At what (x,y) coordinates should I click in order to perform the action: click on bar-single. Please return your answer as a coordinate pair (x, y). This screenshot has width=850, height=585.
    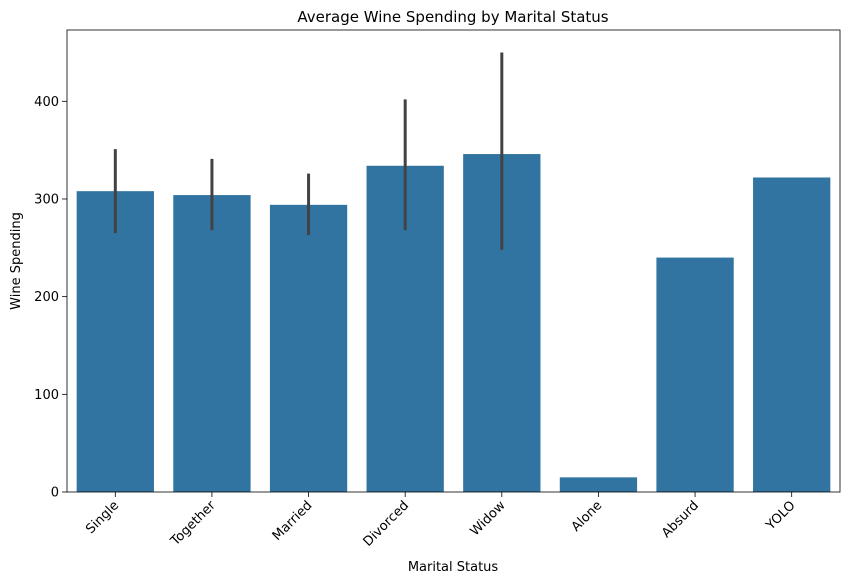
    Looking at the image, I should click on (115, 342).